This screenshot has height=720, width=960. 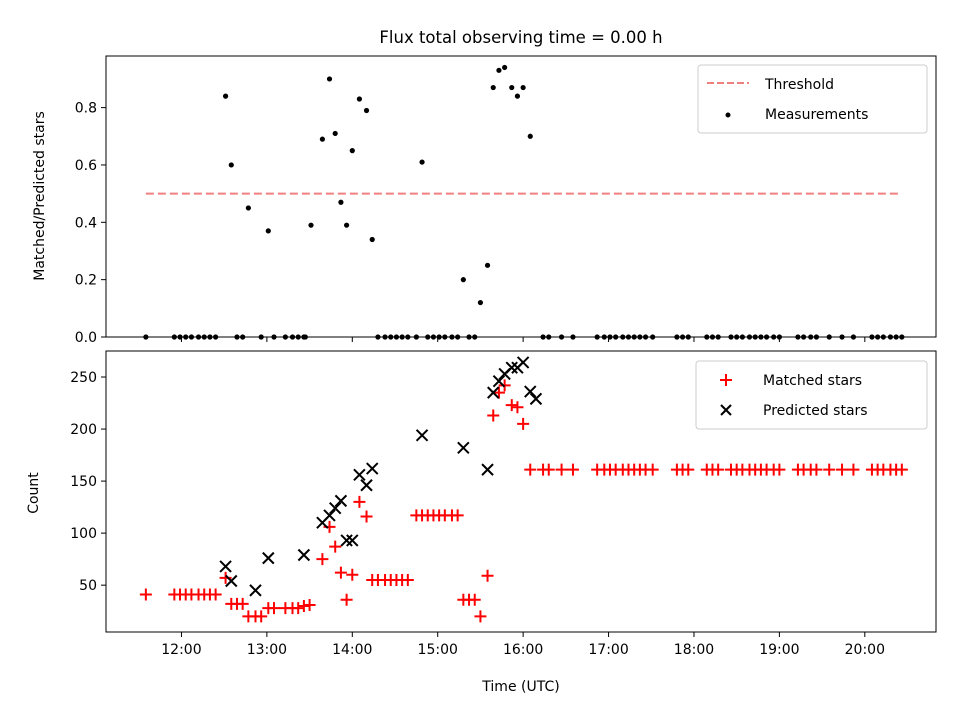 What do you see at coordinates (88, 586) in the screenshot?
I see `bottom-y-tick-label: 50` at bounding box center [88, 586].